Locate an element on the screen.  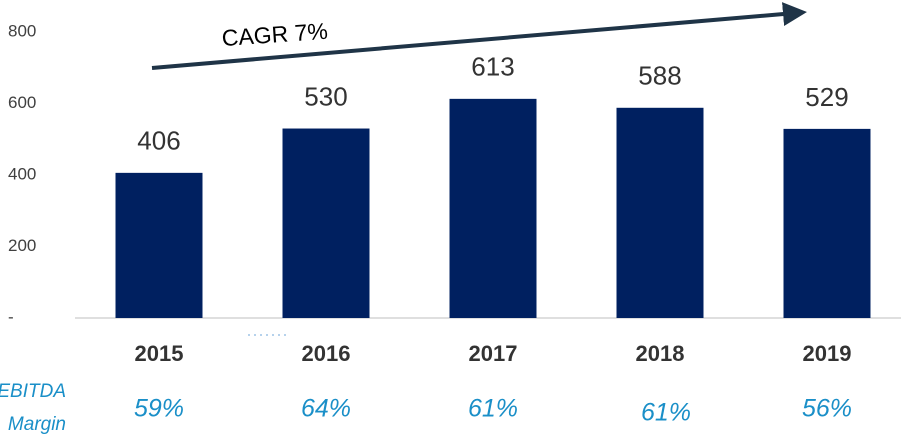
x-tick-label: 2017 is located at coordinates (493, 353).